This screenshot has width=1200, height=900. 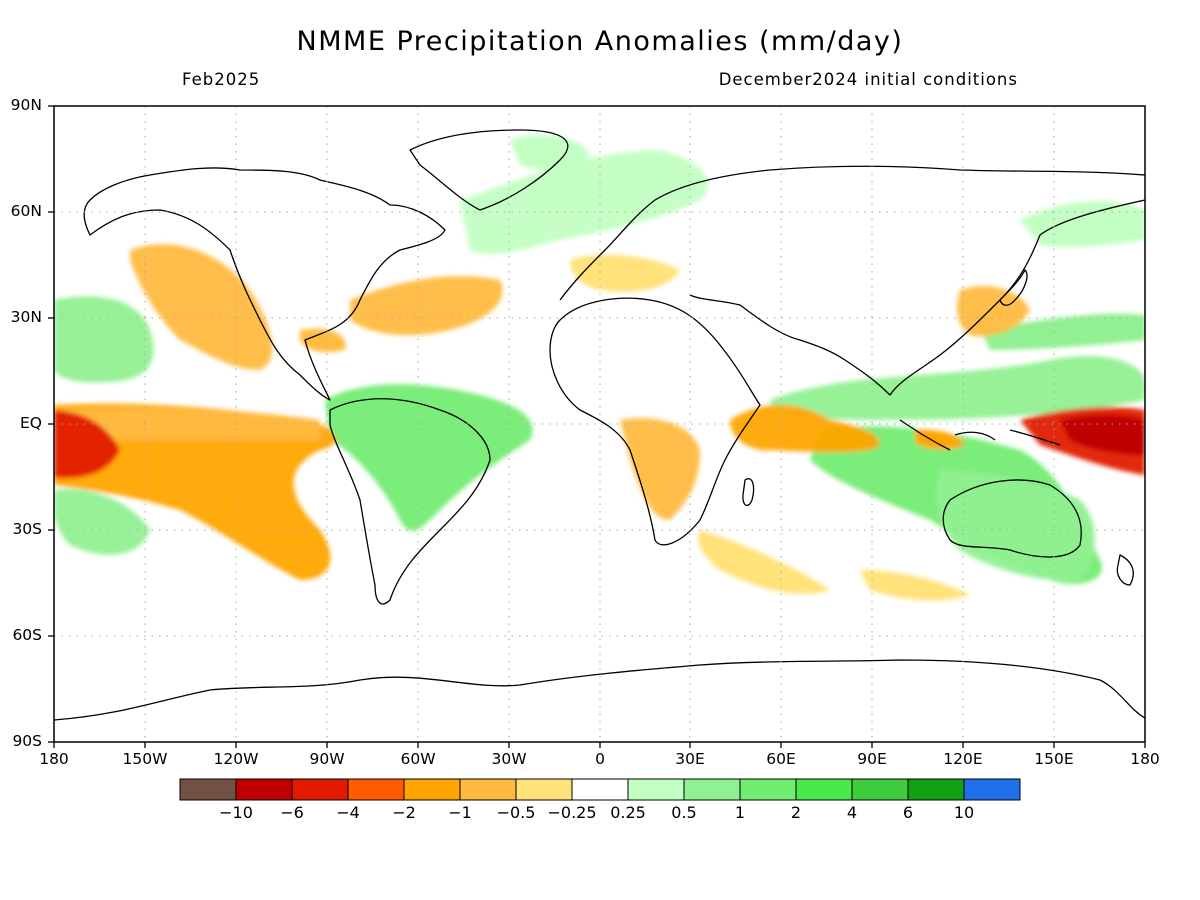 I want to click on colorbar-tick-label: −1, so click(x=460, y=812).